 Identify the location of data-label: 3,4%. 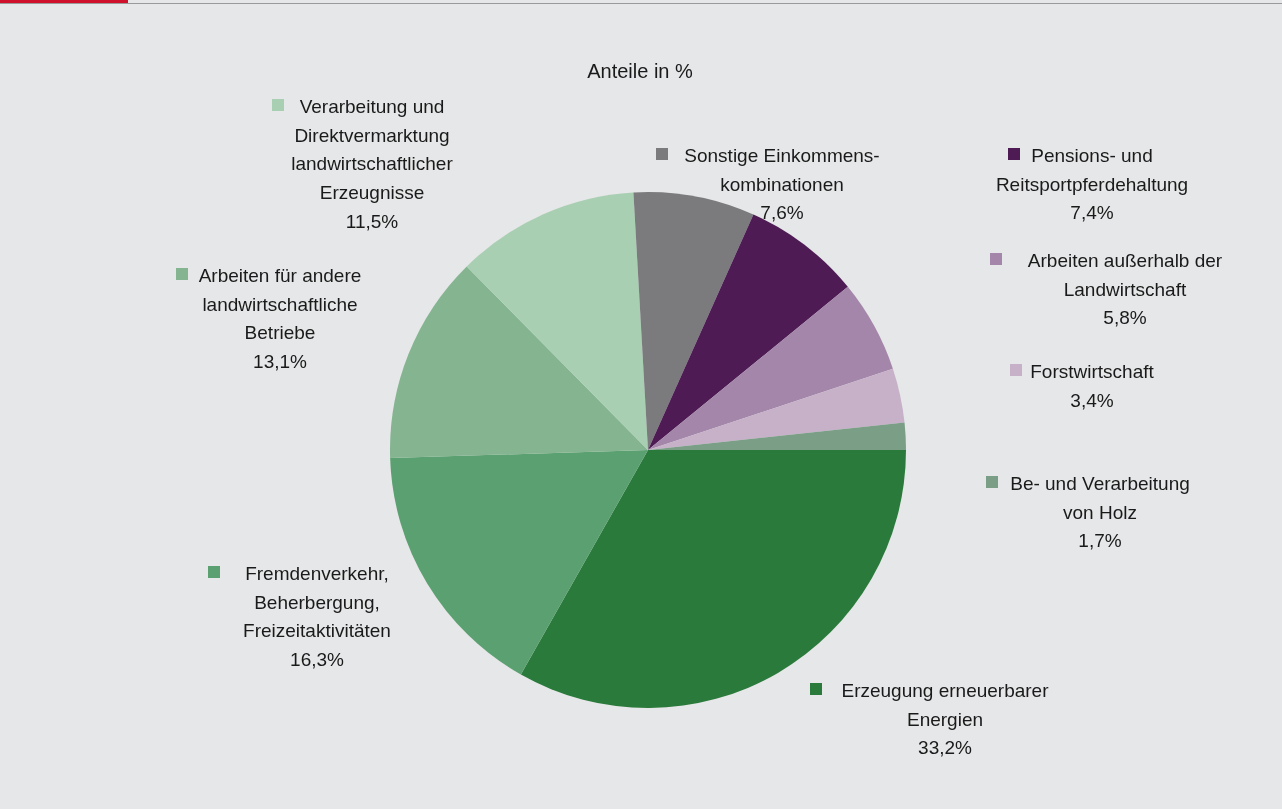
(1092, 400).